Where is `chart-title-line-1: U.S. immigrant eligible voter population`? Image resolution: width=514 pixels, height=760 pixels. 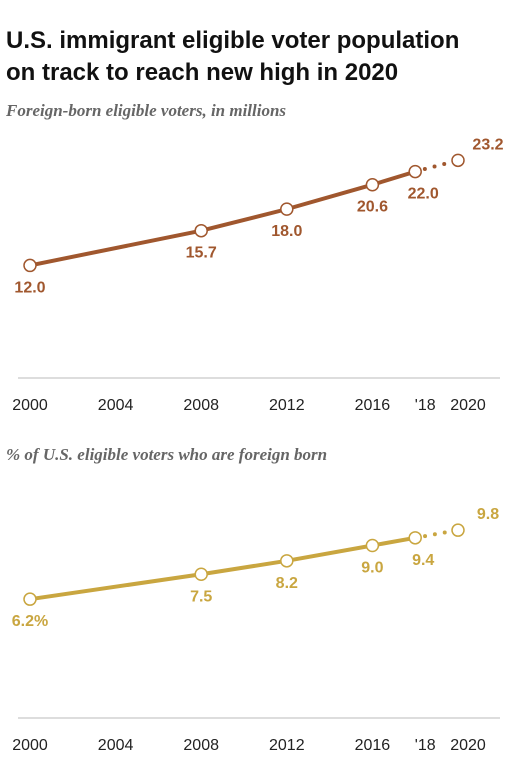
chart-title-line-1: U.S. immigrant eligible voter population is located at coordinates (232, 40).